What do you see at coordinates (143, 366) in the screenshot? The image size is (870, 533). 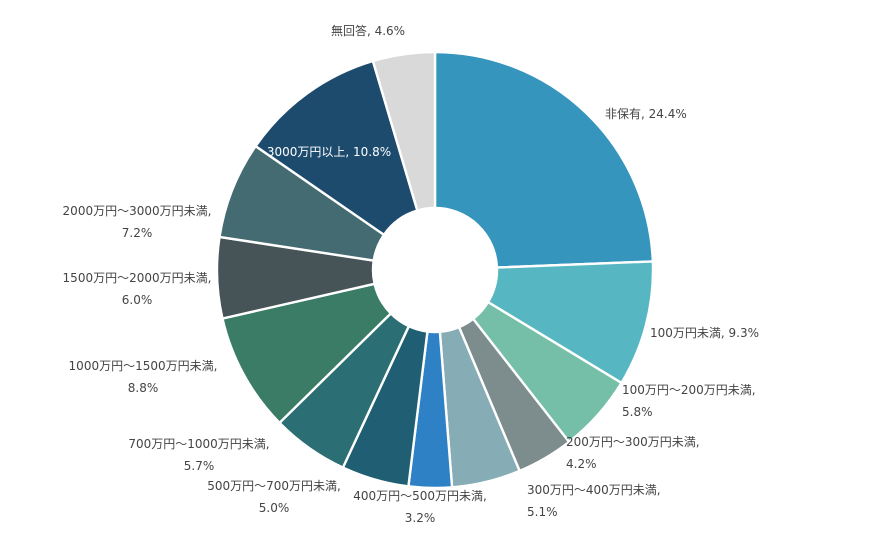 I see `slice-label-category-8: 1000万円～1500万円未満,` at bounding box center [143, 366].